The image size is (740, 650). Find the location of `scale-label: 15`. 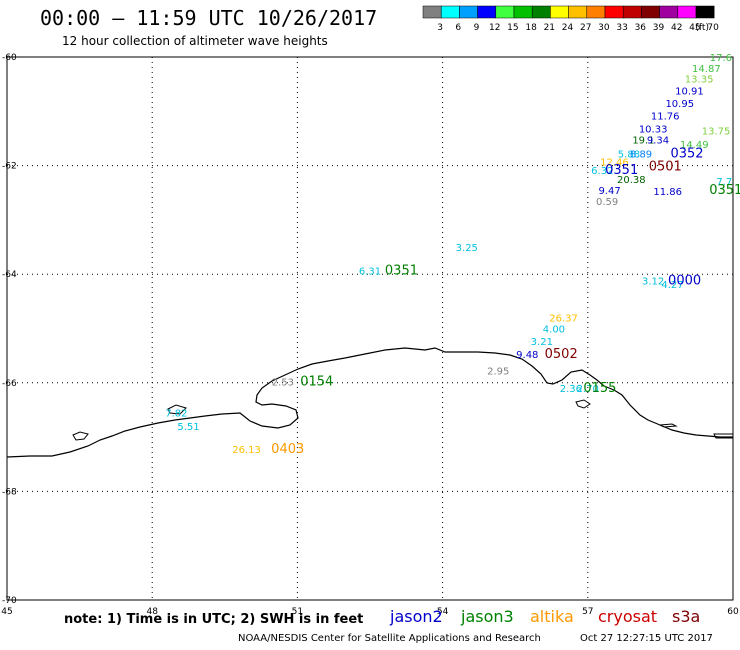

scale-label: 15 is located at coordinates (512, 28).